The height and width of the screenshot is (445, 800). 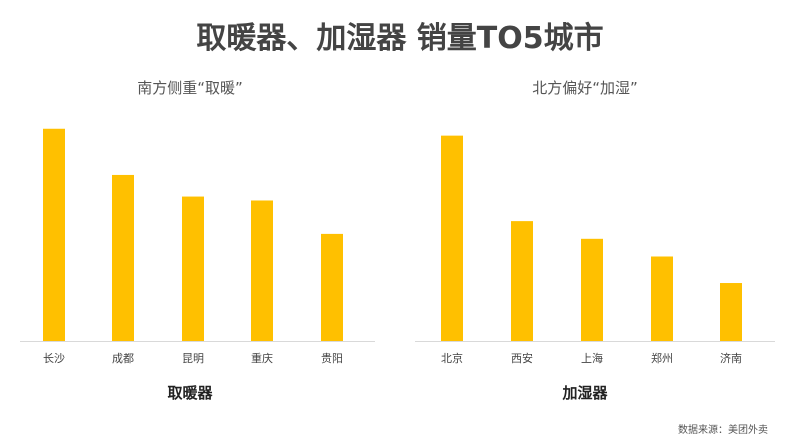 I want to click on source-note: 数据来源：美团外卖, so click(x=723, y=429).